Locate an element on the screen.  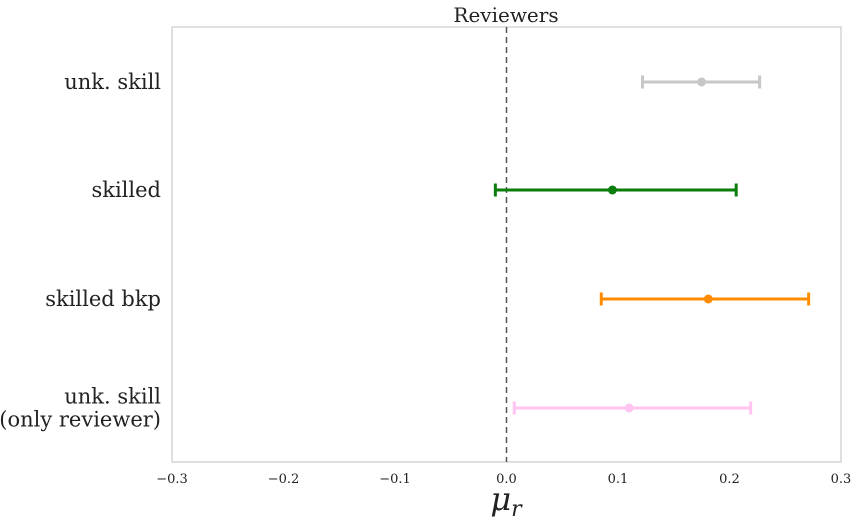
y-category-label-line: skilled bkp is located at coordinates (103, 299).